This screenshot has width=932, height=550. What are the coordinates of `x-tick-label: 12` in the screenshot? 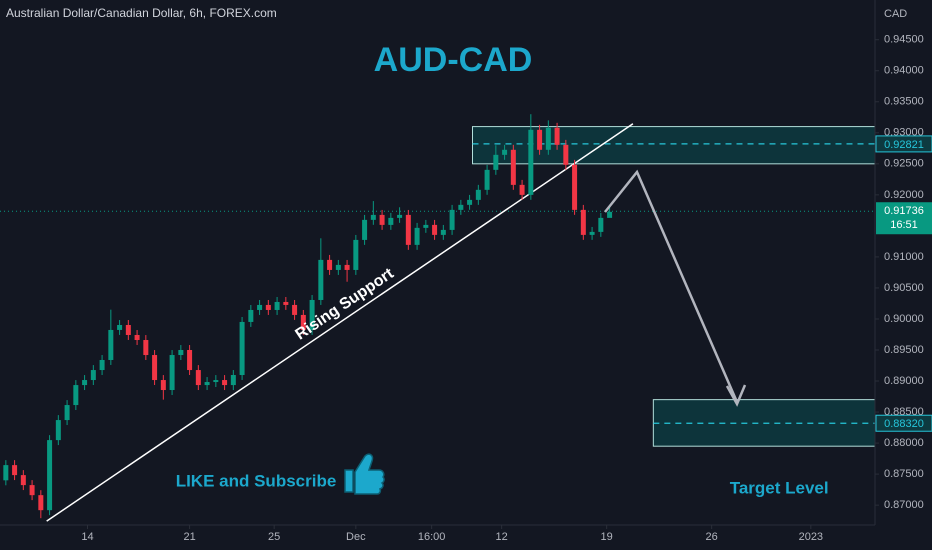 It's located at (502, 537).